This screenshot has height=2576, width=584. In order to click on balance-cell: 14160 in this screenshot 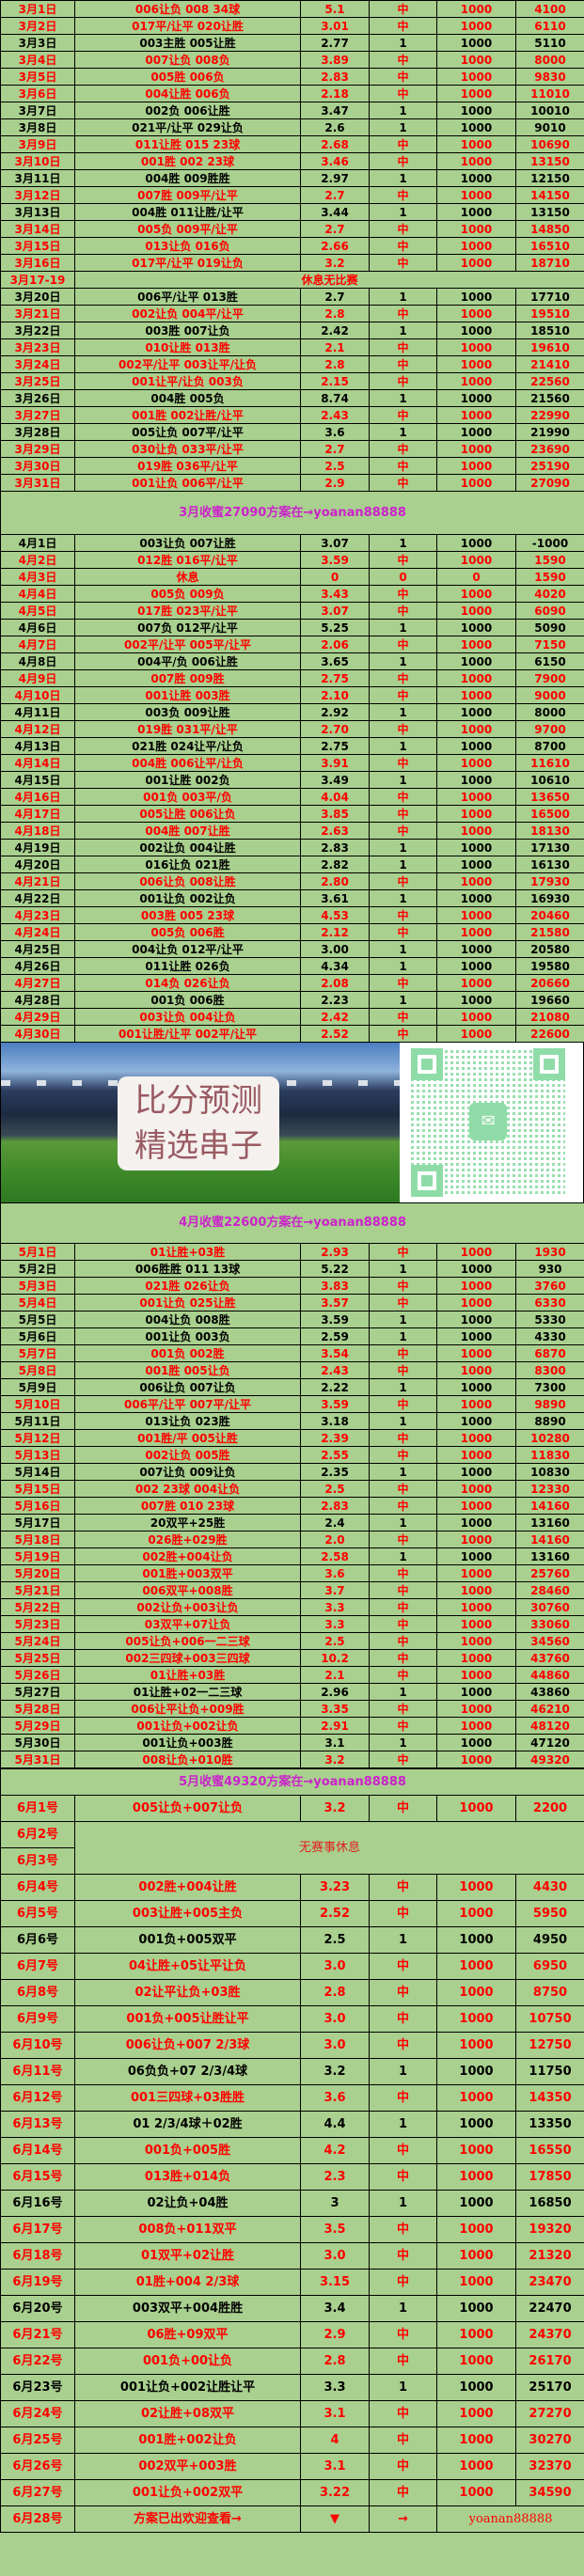, I will do `click(549, 1506)`.